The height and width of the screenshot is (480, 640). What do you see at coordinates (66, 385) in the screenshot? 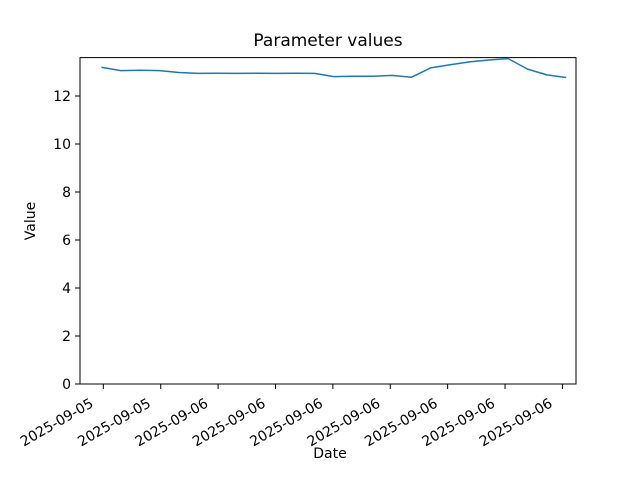
I see `y-tick-label: 0` at bounding box center [66, 385].